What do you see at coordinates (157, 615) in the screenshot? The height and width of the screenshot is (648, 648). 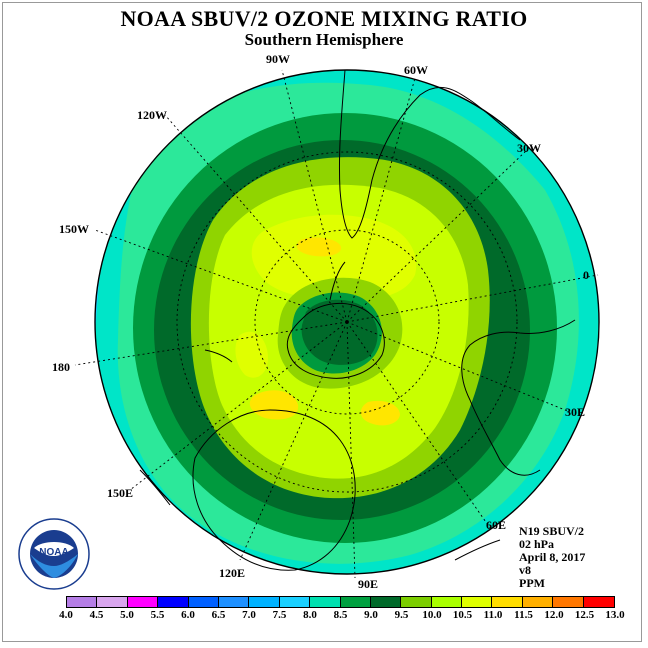 I see `colorbar-tick-label: 5.5` at bounding box center [157, 615].